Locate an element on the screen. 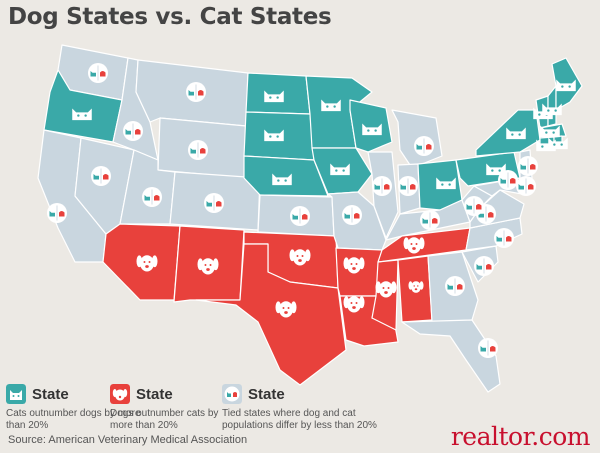 The image size is (600, 453). state-wi is located at coordinates (371, 126).